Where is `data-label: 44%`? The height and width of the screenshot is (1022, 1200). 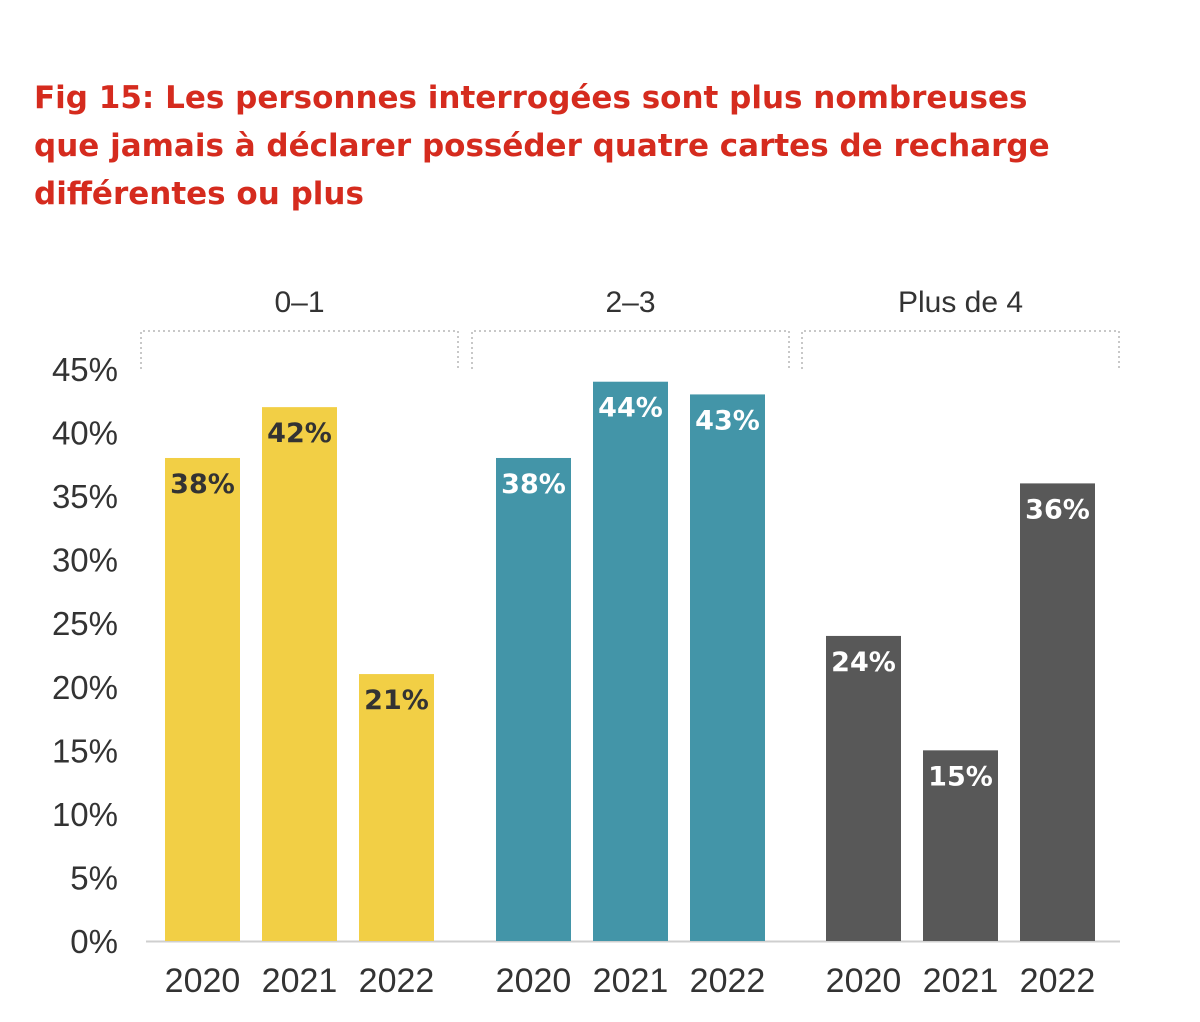 data-label: 44% is located at coordinates (630, 408).